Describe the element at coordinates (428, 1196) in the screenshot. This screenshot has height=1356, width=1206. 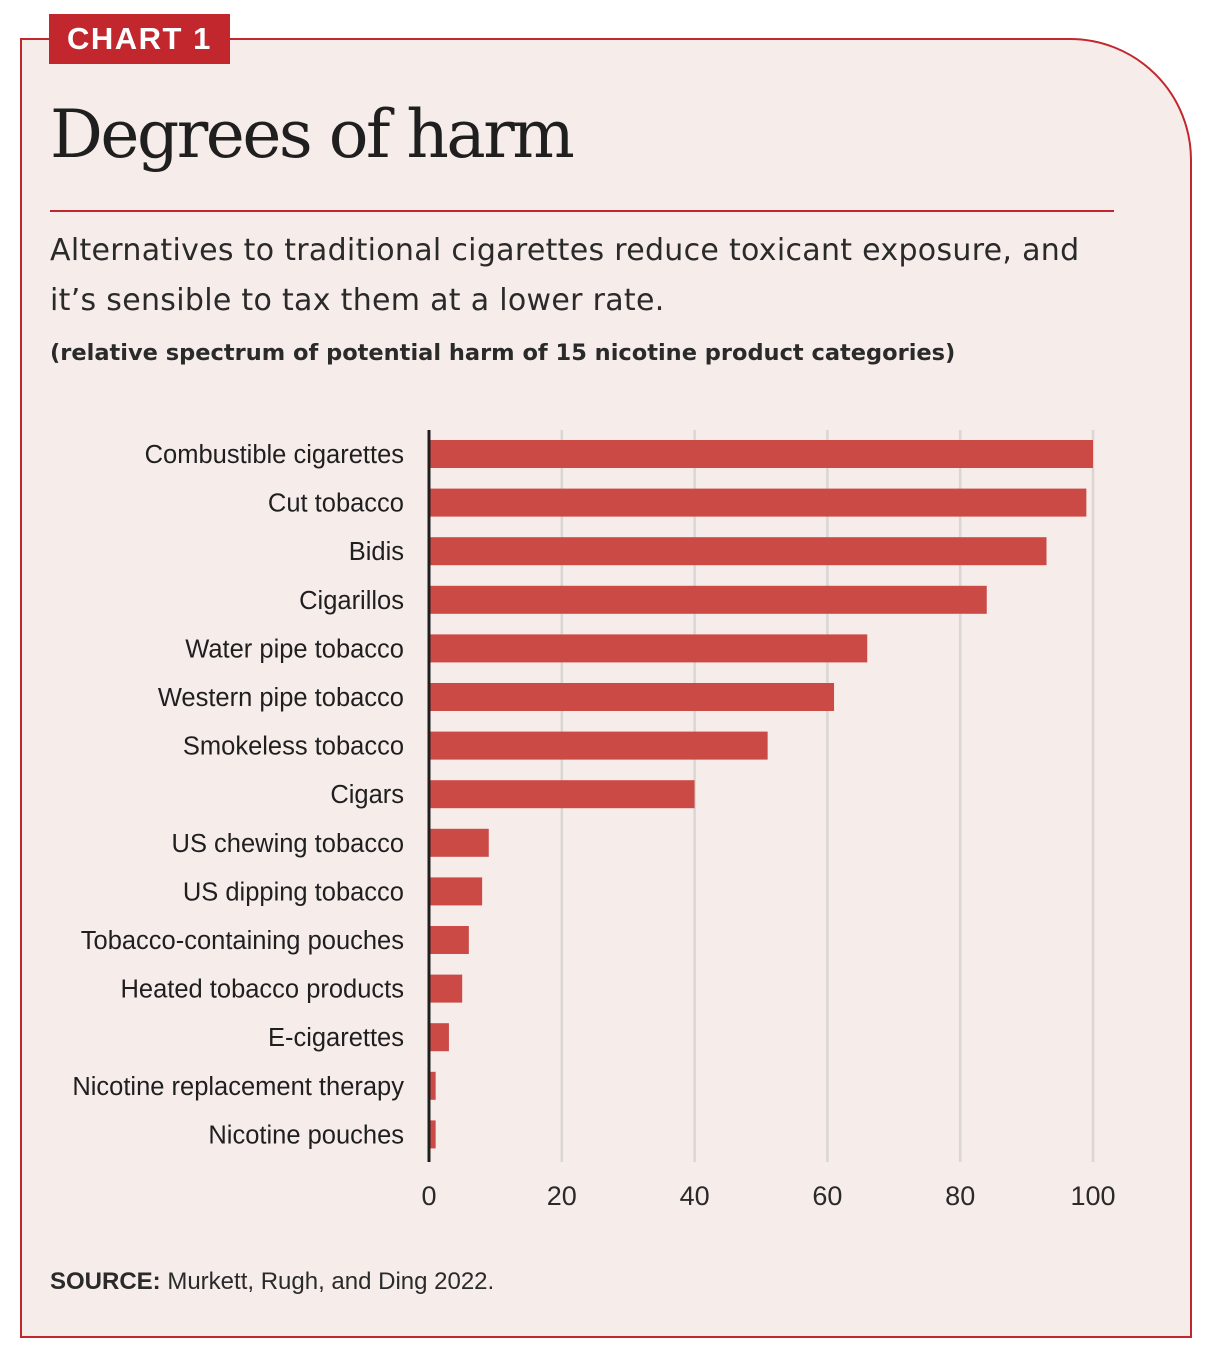
I see `x-tick-label: 0` at that location.